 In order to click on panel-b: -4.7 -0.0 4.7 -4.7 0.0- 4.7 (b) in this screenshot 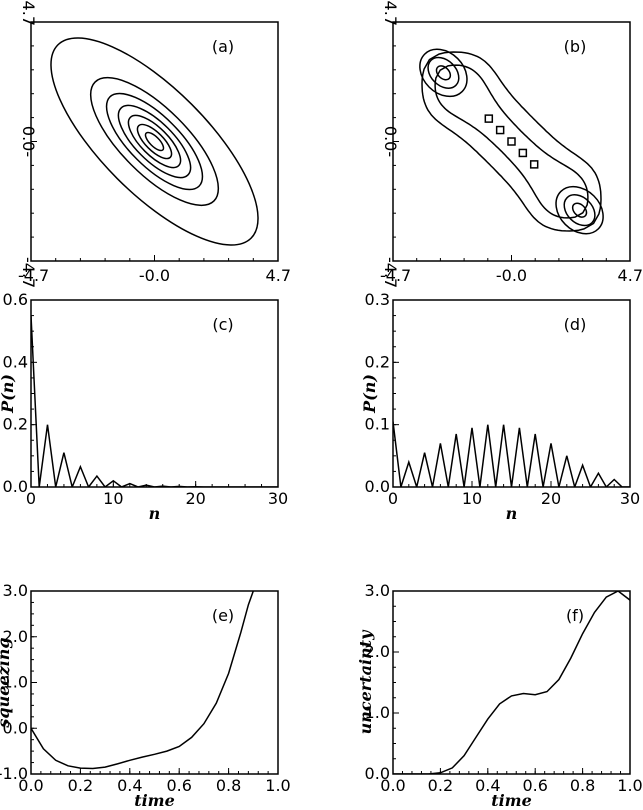, I will do `click(511, 145)`.